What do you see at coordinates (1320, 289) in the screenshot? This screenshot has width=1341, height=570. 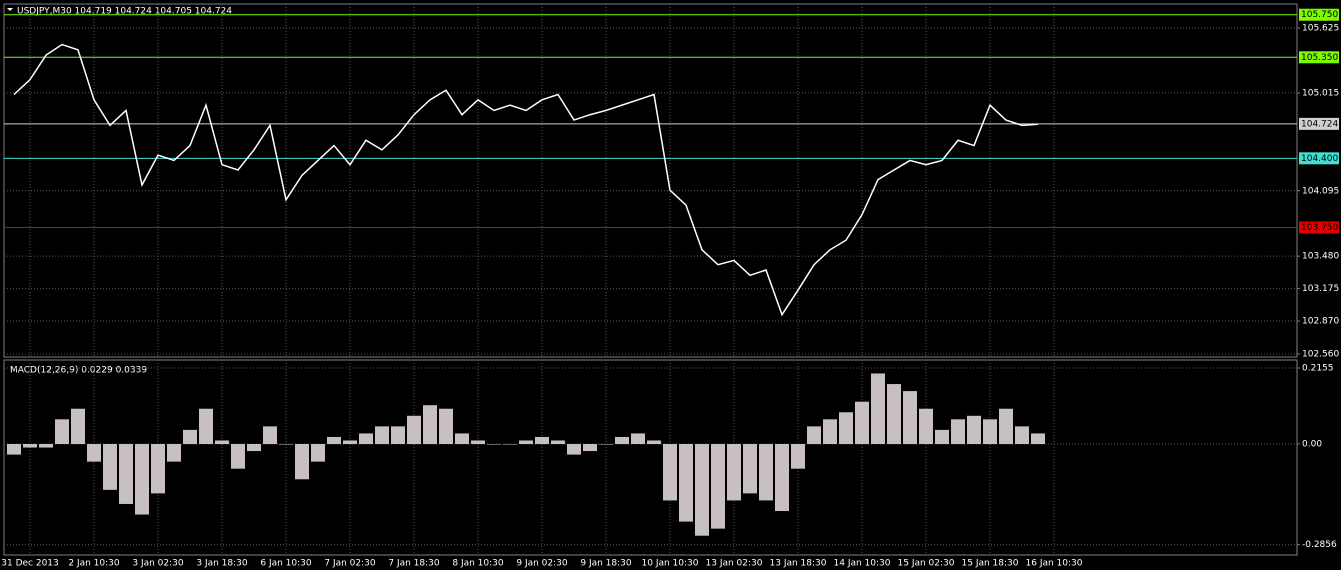 I see `y-tick-label: 103.175` at bounding box center [1320, 289].